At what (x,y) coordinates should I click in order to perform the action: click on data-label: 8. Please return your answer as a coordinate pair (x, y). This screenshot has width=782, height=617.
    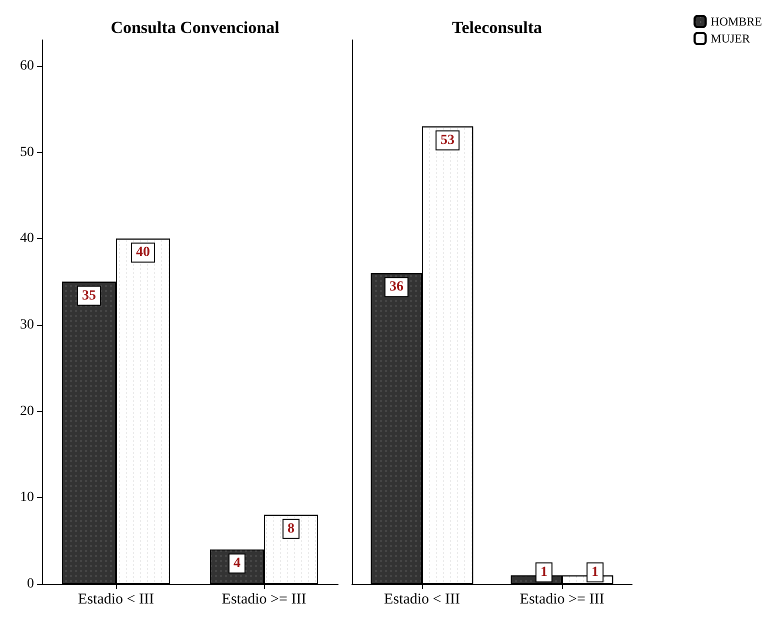
    Looking at the image, I should click on (291, 528).